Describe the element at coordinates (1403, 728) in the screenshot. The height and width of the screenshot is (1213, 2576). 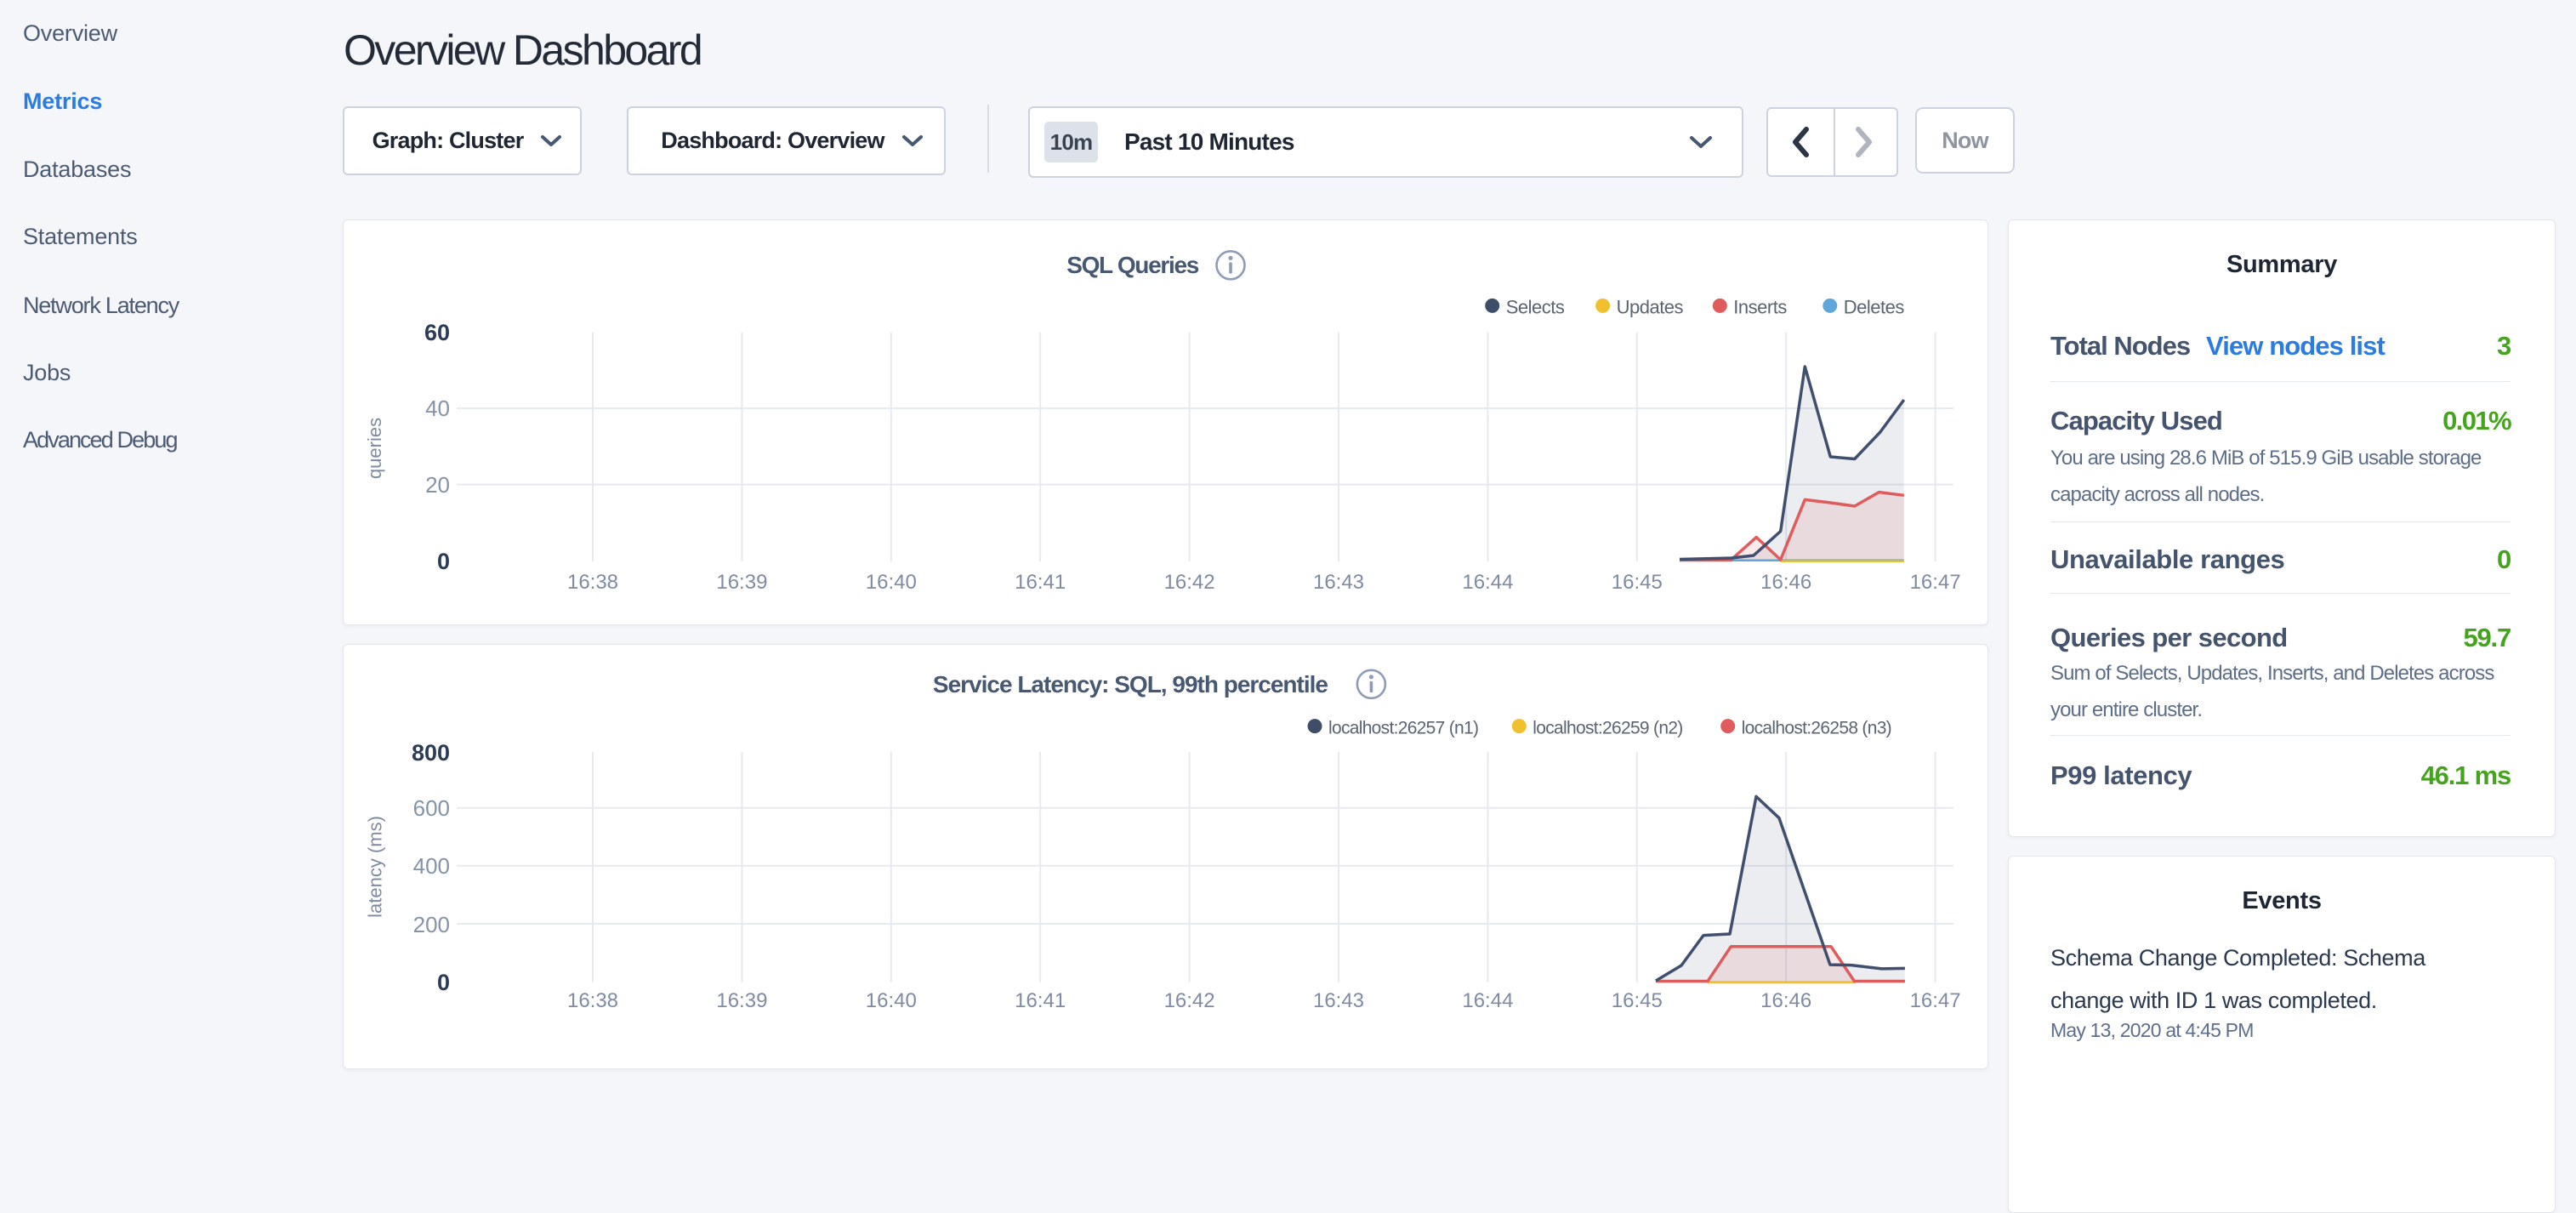
I see `svg-text: localhost:26257 (n1)` at that location.